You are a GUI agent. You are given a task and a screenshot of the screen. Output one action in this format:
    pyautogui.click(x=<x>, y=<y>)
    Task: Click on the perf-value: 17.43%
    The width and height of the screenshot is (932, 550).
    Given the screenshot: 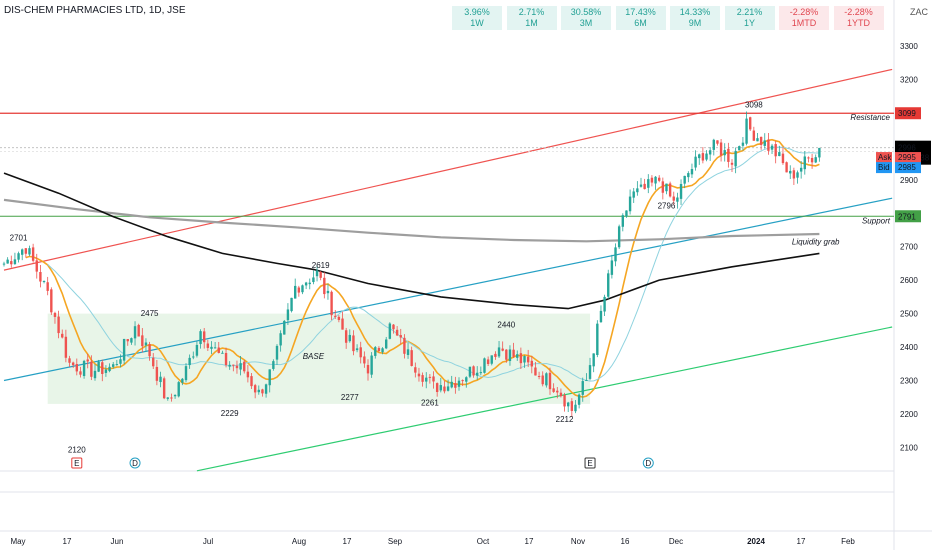 What is the action you would take?
    pyautogui.click(x=640, y=12)
    